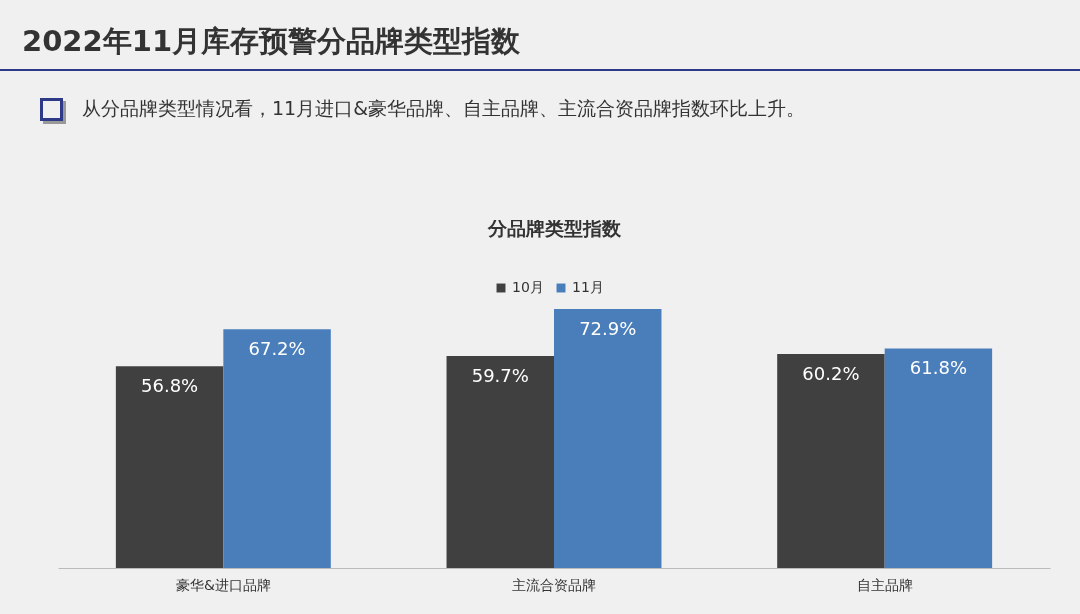  Describe the element at coordinates (588, 287) in the screenshot. I see `legend-label: 11月` at that location.